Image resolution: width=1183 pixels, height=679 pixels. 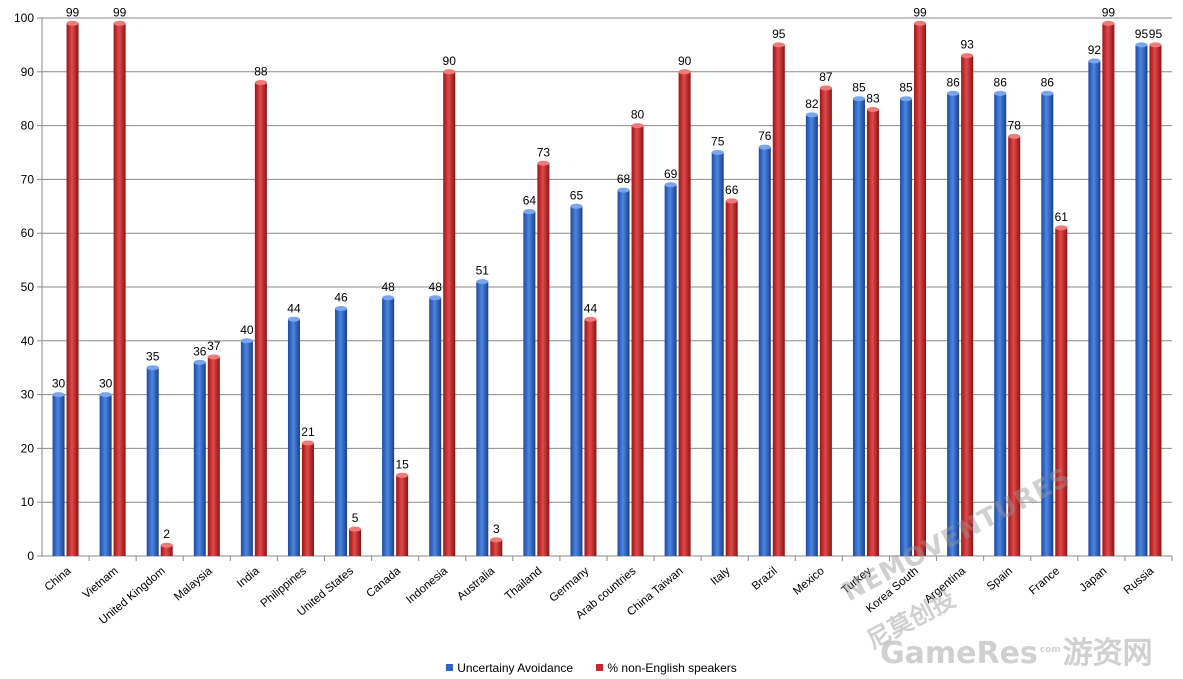 I want to click on data-label: 85, so click(x=906, y=88).